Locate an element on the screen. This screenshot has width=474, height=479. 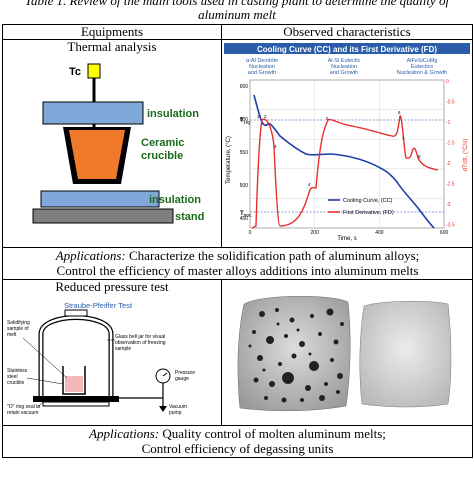
ann-alpha-1: α-Al Dendrite is located at coordinates (262, 61).